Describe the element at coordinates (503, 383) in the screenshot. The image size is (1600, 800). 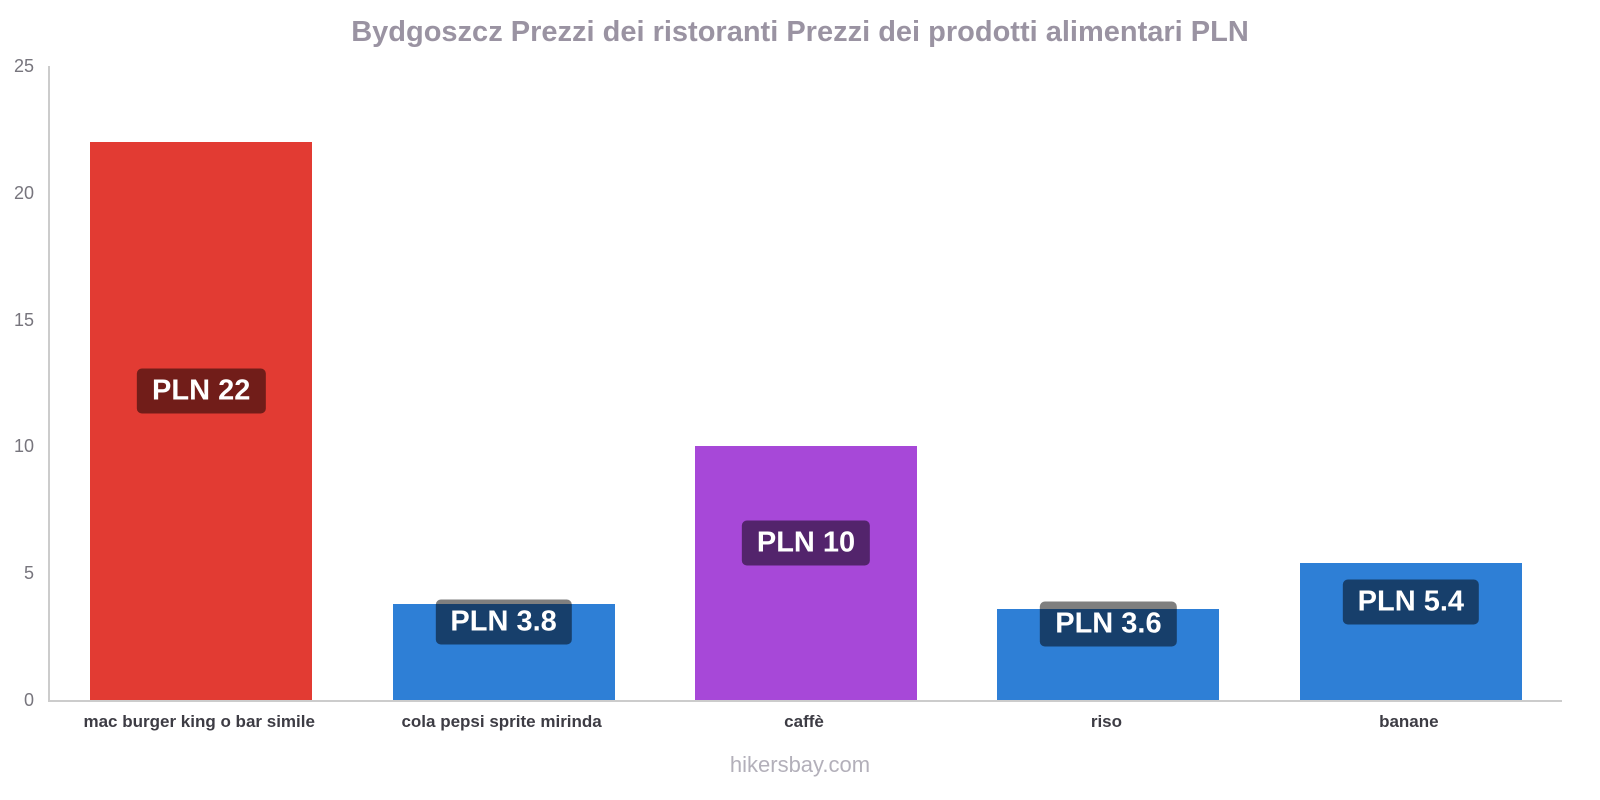
I see `bar-slot: PLN 3.8` at that location.